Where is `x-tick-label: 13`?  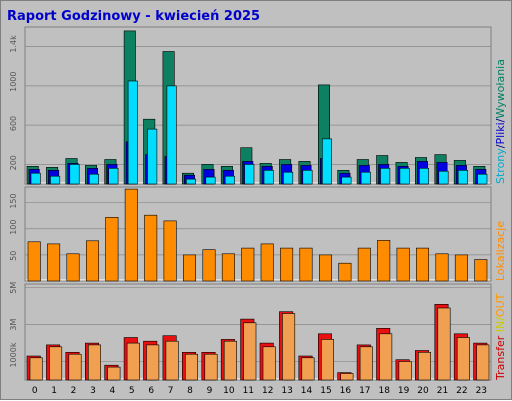
x-tick-label: 13 is located at coordinates (286, 391).